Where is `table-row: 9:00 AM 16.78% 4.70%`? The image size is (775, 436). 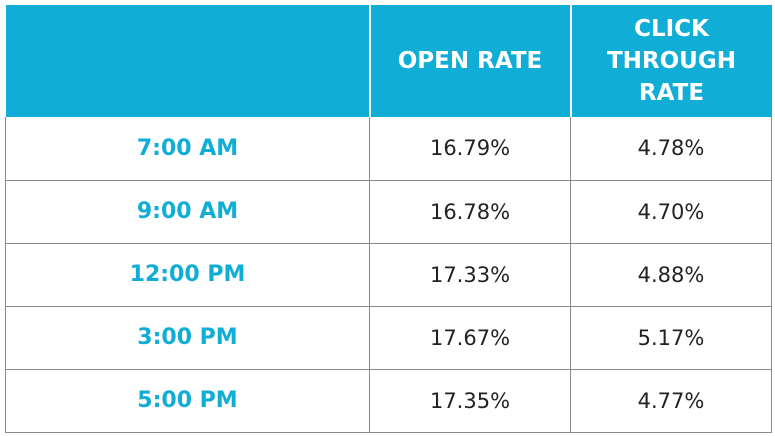 table-row: 9:00 AM 16.78% 4.70% is located at coordinates (388, 211).